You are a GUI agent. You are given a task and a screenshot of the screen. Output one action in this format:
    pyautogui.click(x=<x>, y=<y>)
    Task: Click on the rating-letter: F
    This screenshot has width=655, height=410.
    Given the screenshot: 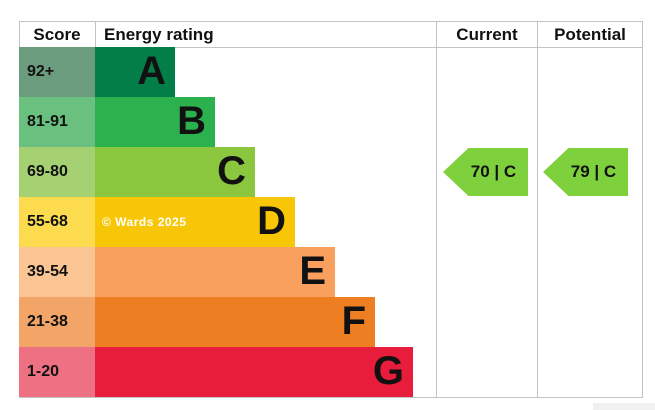 What is the action you would take?
    pyautogui.click(x=353, y=321)
    